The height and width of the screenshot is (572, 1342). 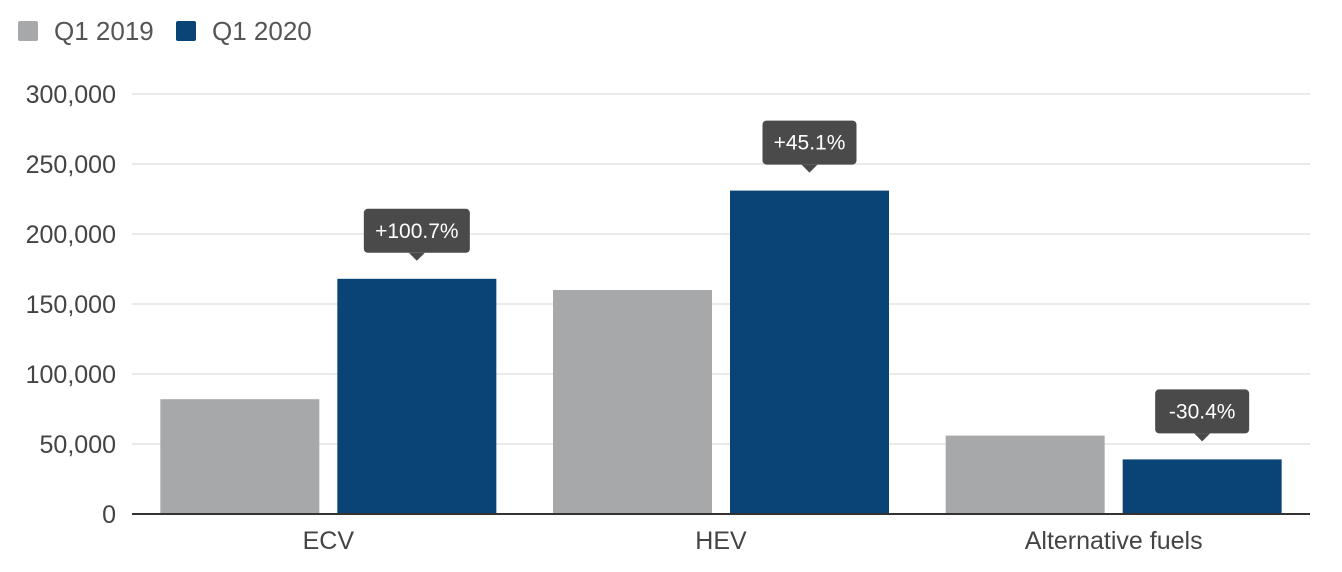 I want to click on x-axis-labels: ECV HEV Alternative fuels, so click(x=753, y=541).